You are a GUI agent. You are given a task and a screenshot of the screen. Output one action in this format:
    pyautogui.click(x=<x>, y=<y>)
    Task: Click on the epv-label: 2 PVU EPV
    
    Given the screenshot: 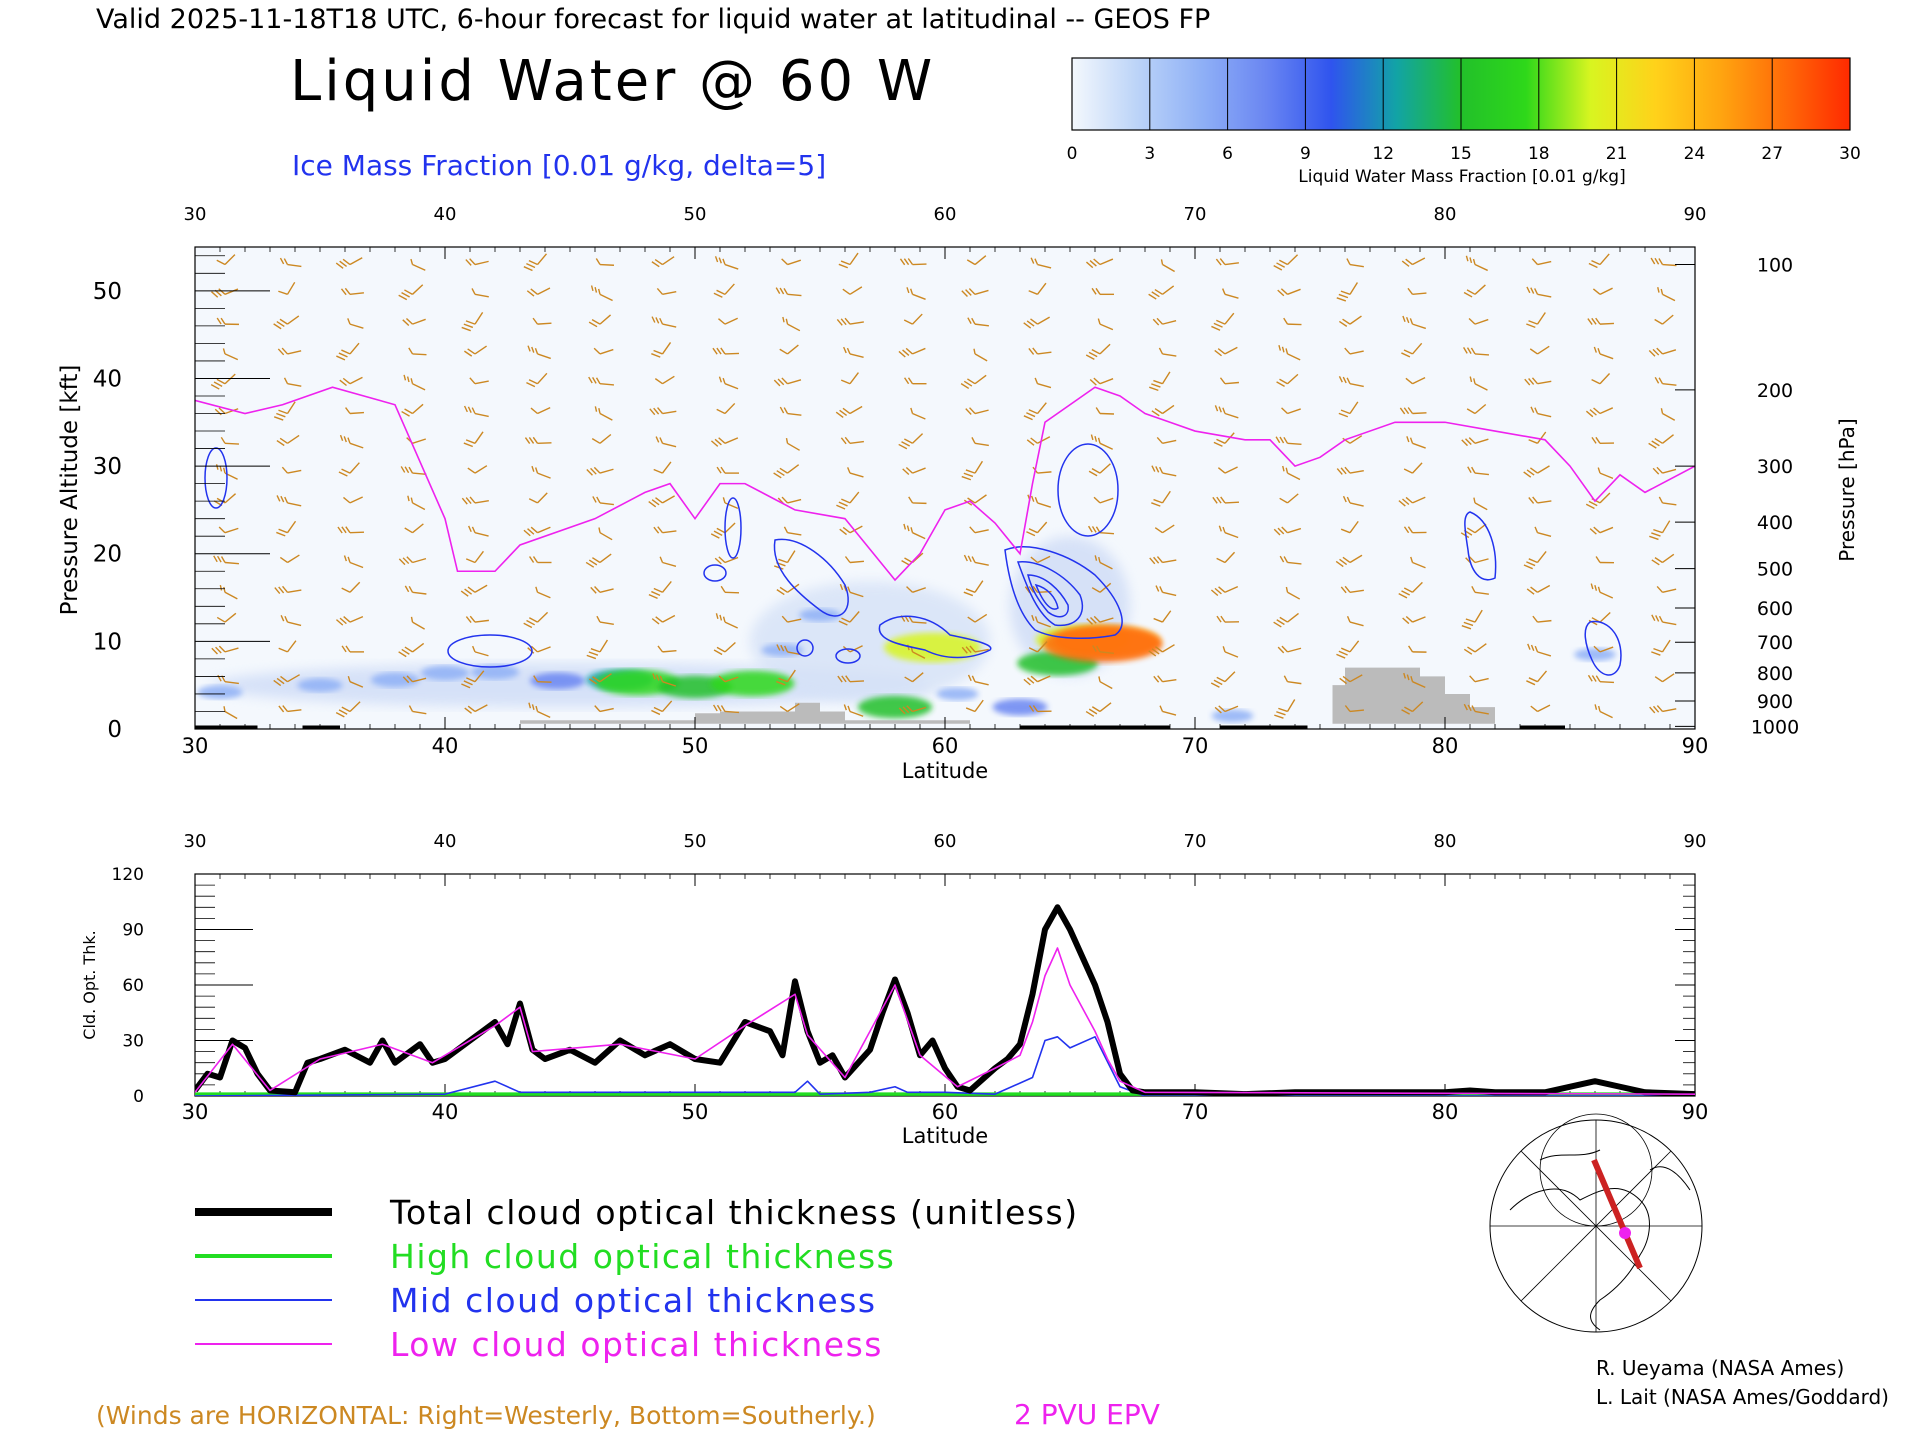 What is the action you would take?
    pyautogui.click(x=1087, y=1414)
    